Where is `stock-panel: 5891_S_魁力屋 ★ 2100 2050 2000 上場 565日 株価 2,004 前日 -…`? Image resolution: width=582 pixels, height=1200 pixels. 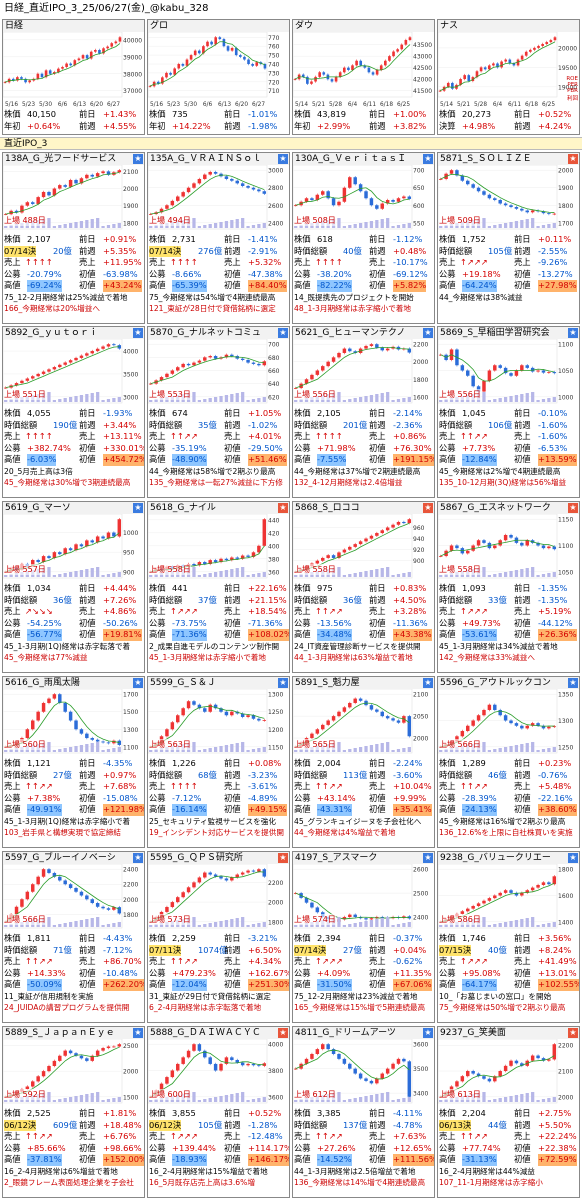
stock-panel: 5891_S_魁力屋 ★ 2100 2050 2000 上場 565日 株価 2,004 前日 -… is located at coordinates (363, 762).